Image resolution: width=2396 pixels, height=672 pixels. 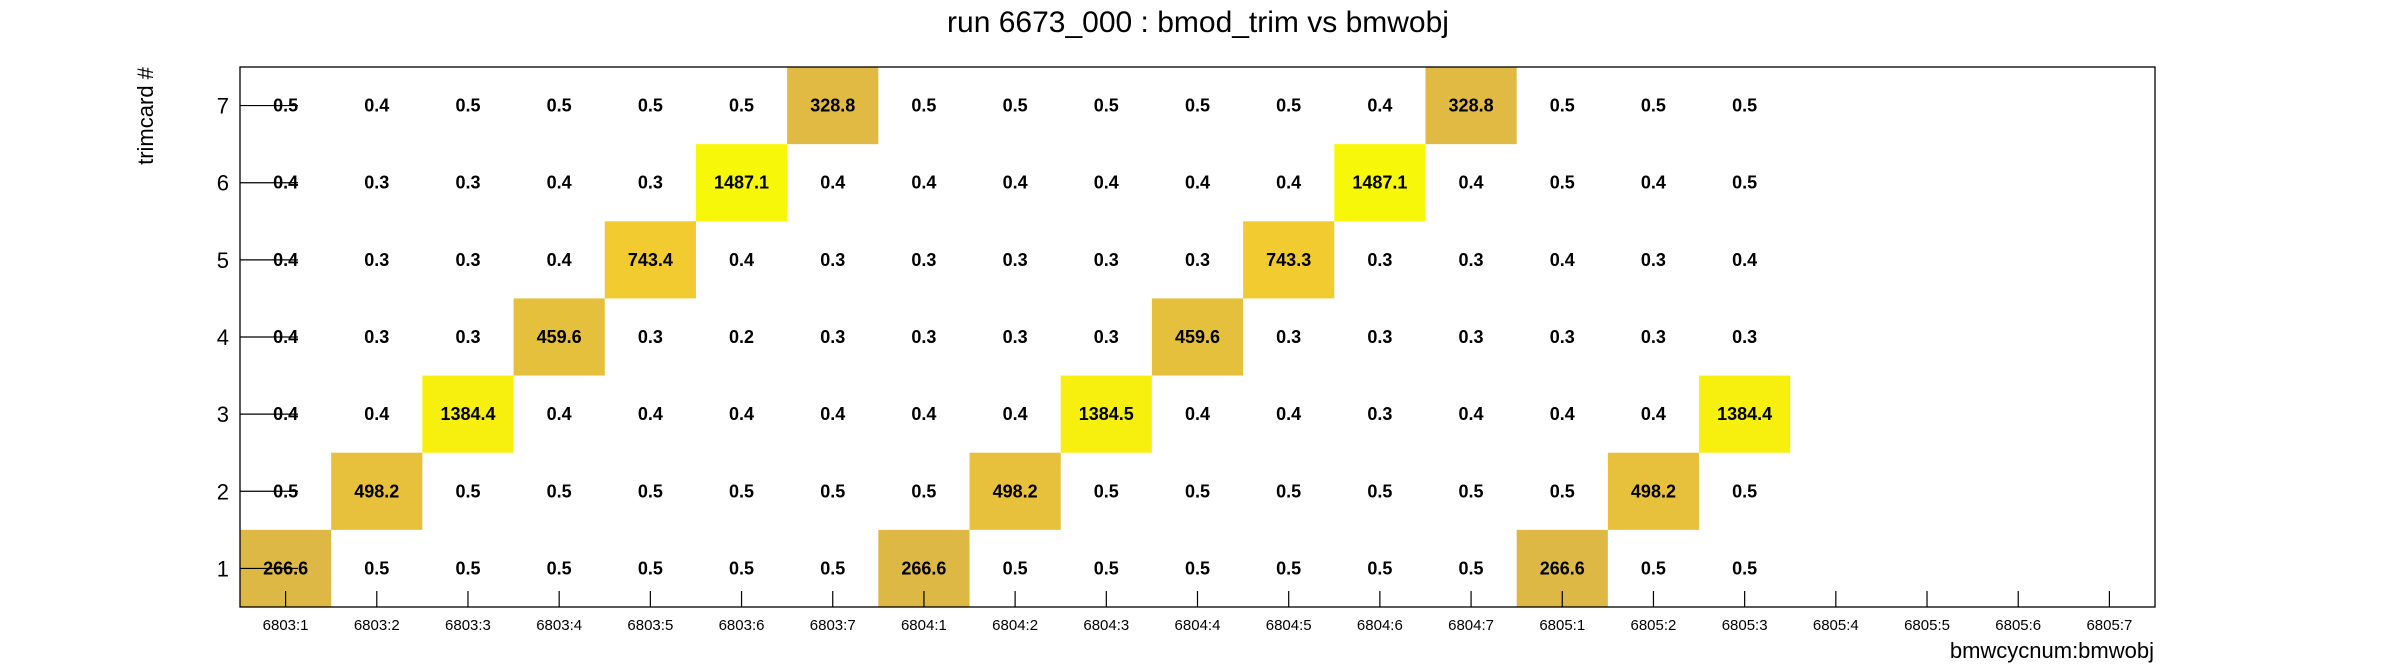 I want to click on x-tick-label: 6805:4, so click(x=1836, y=625).